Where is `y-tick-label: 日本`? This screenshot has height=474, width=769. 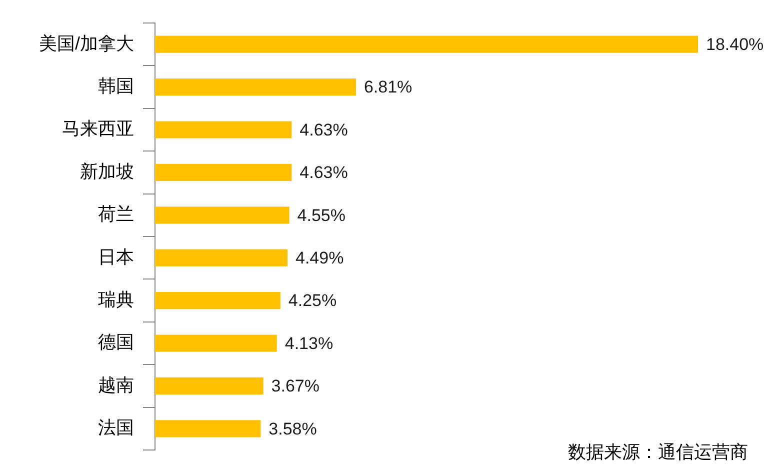
y-tick-label: 日本 is located at coordinates (116, 256).